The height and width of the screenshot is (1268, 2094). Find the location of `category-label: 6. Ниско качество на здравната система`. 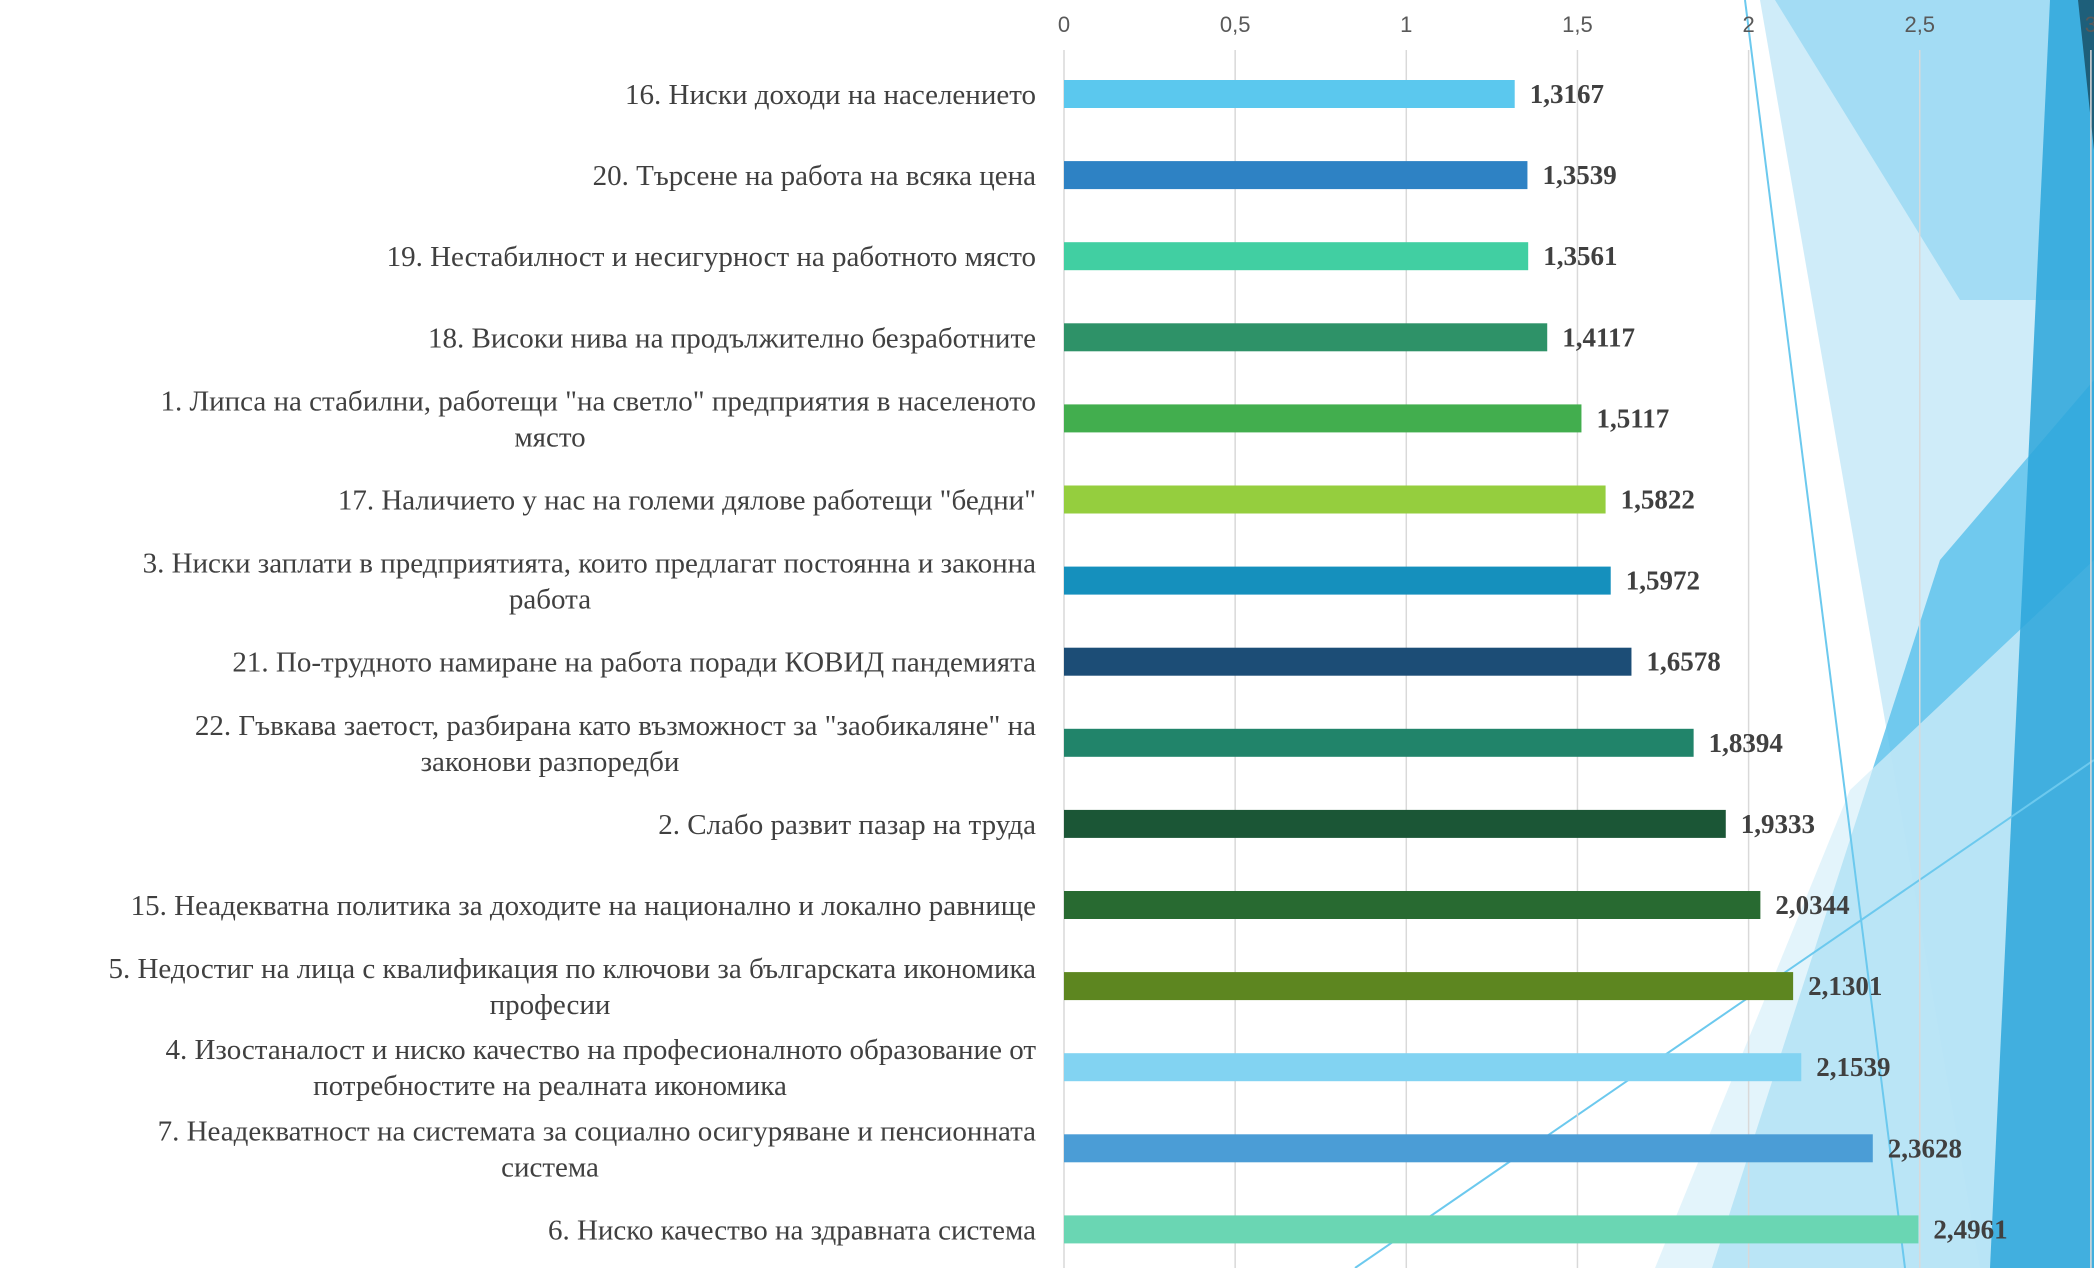

category-label: 6. Ниско качество на здравната система is located at coordinates (792, 1230).